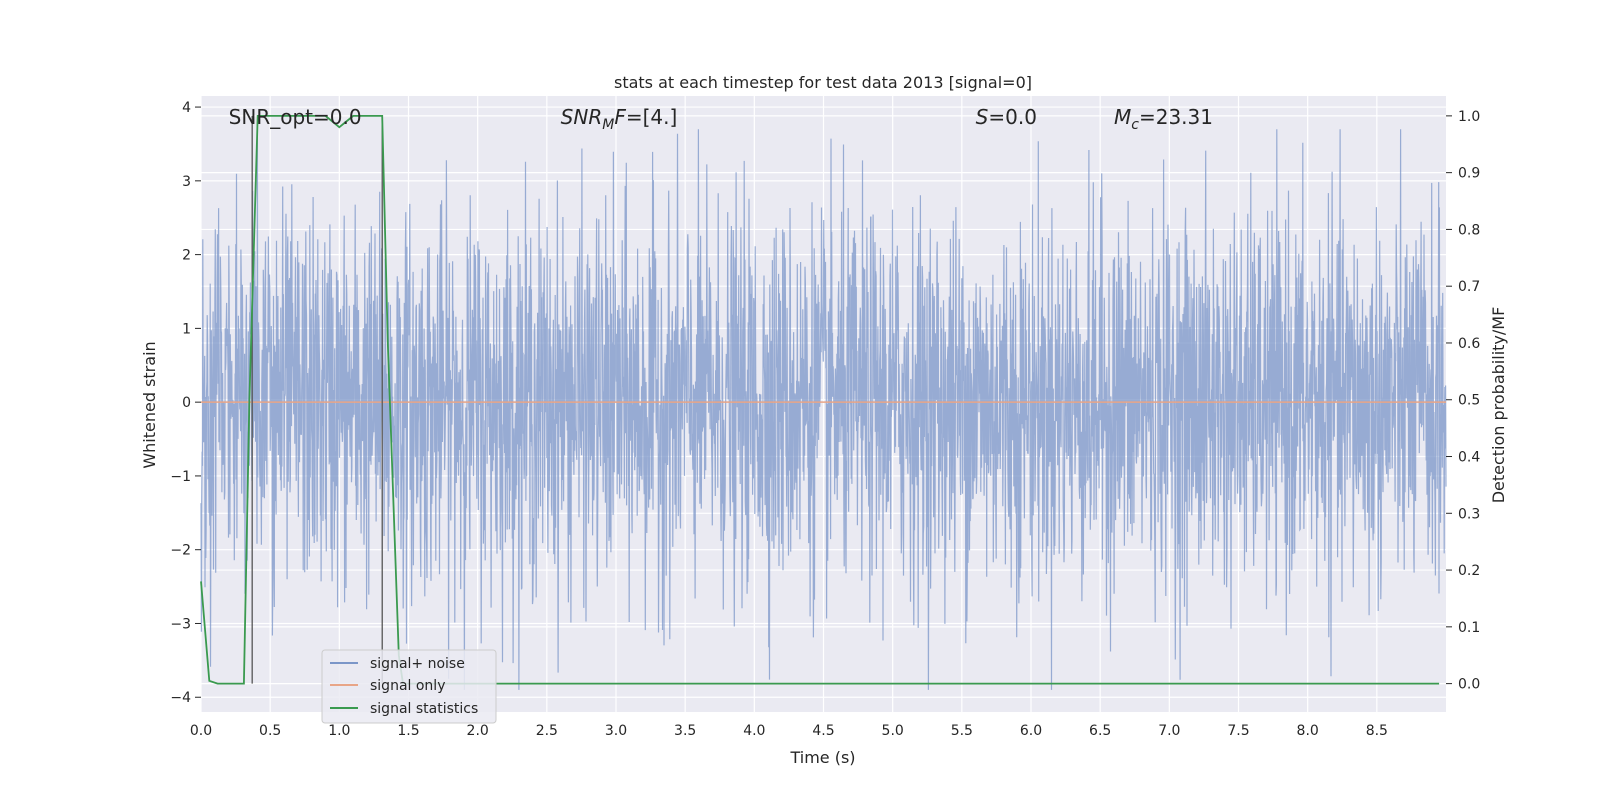  I want to click on x-tick-label: 2.0, so click(478, 731).